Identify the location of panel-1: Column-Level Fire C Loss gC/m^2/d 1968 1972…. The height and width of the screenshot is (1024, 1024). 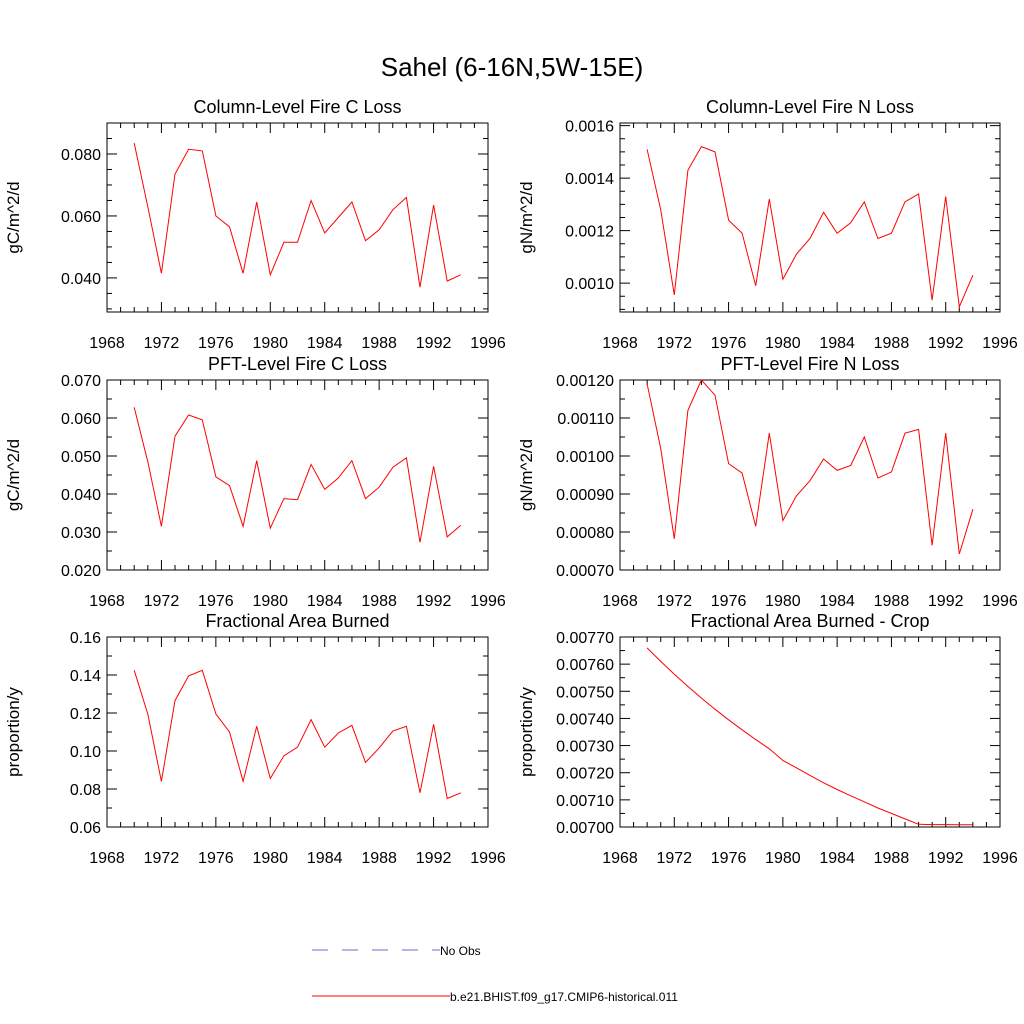
(255, 224).